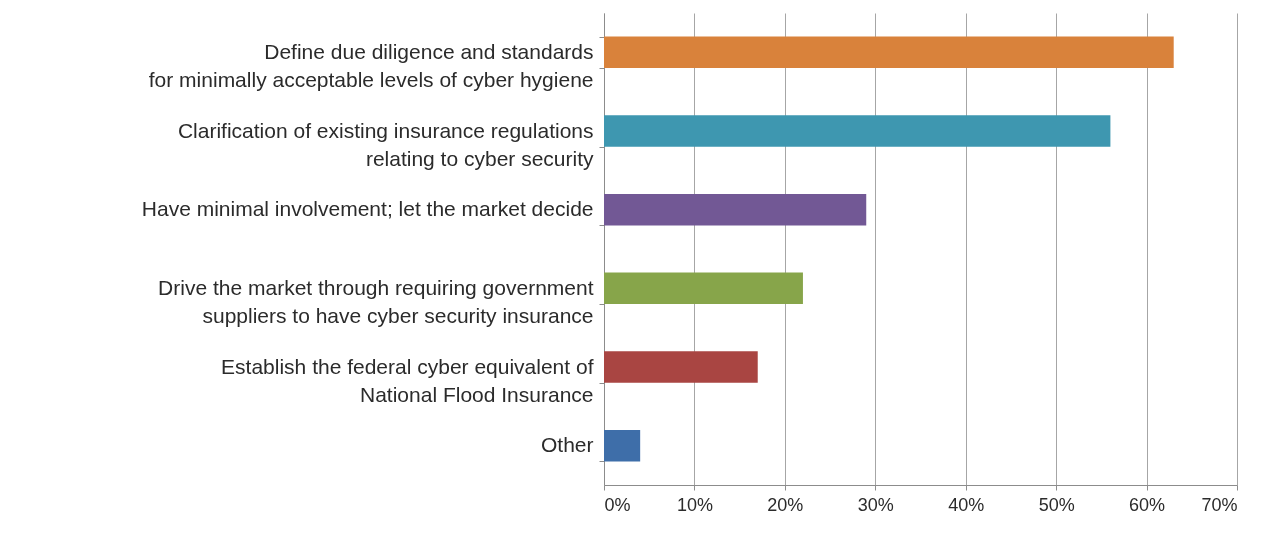  What do you see at coordinates (407, 380) in the screenshot?
I see `y-tick-label: Establish the federal cyber equivalent of National Flood Insurance` at bounding box center [407, 380].